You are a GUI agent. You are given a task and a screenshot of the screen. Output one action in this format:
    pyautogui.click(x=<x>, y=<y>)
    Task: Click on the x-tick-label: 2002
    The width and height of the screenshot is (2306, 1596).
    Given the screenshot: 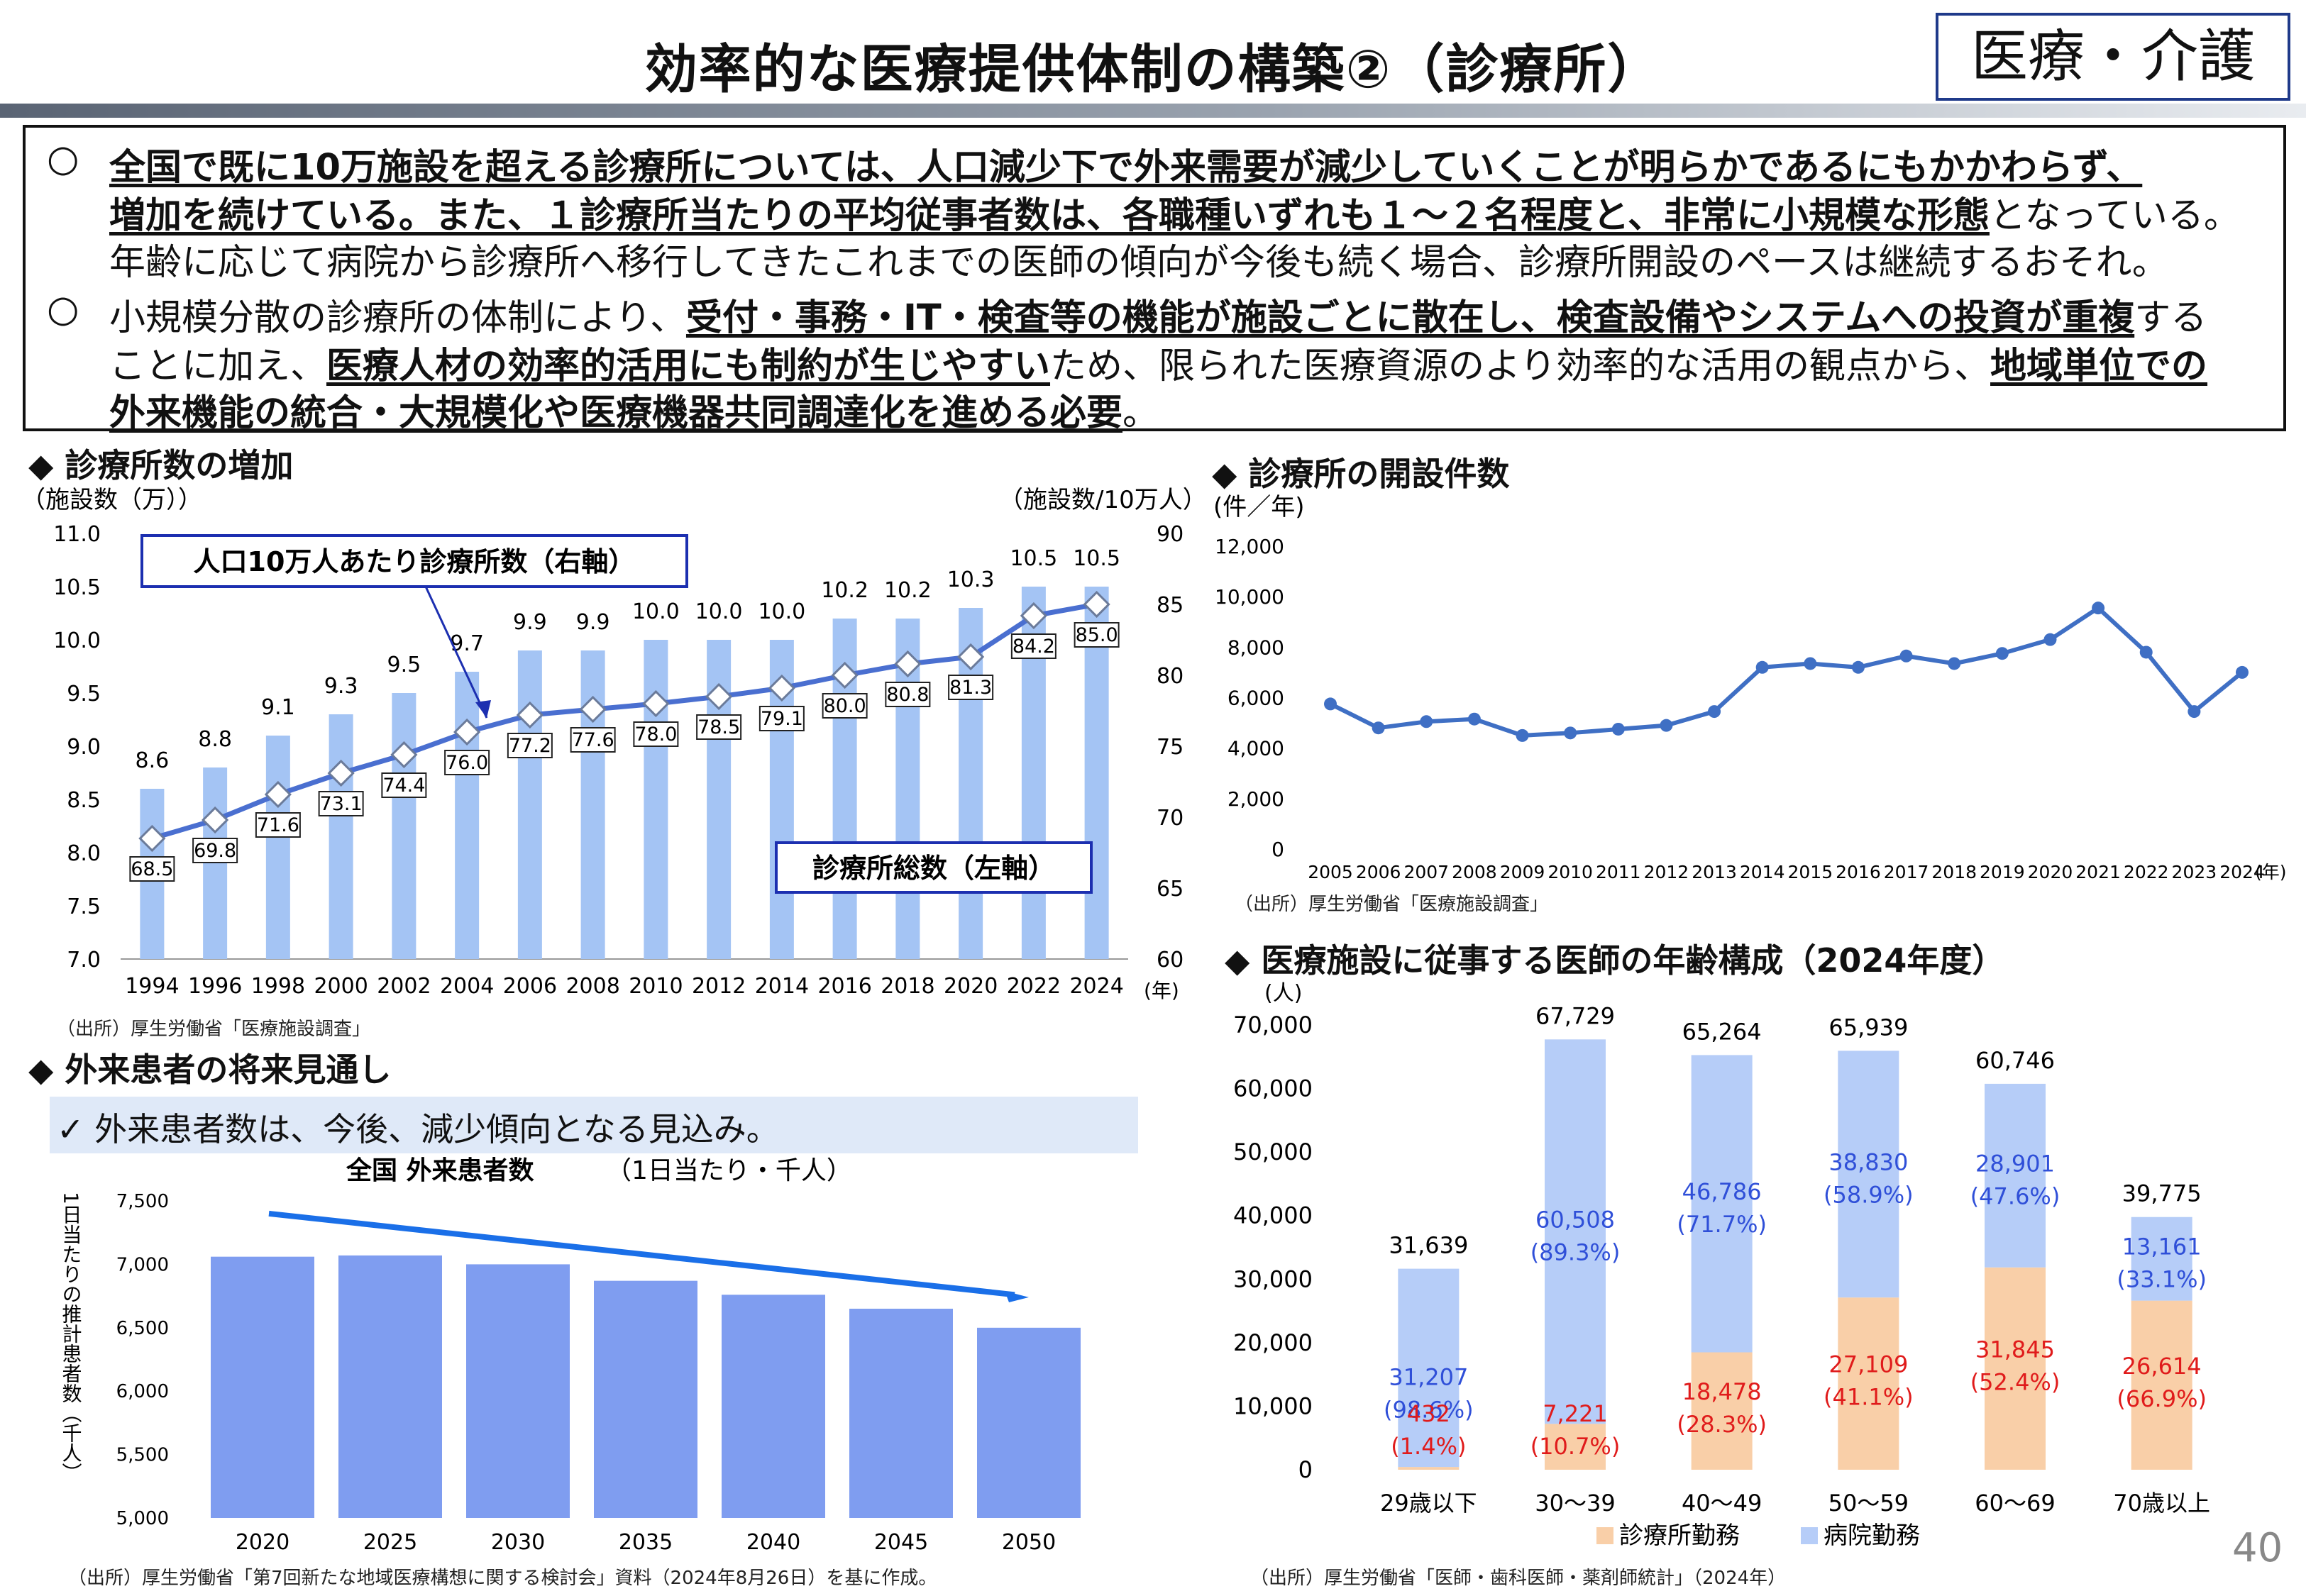 What is the action you would take?
    pyautogui.click(x=404, y=987)
    